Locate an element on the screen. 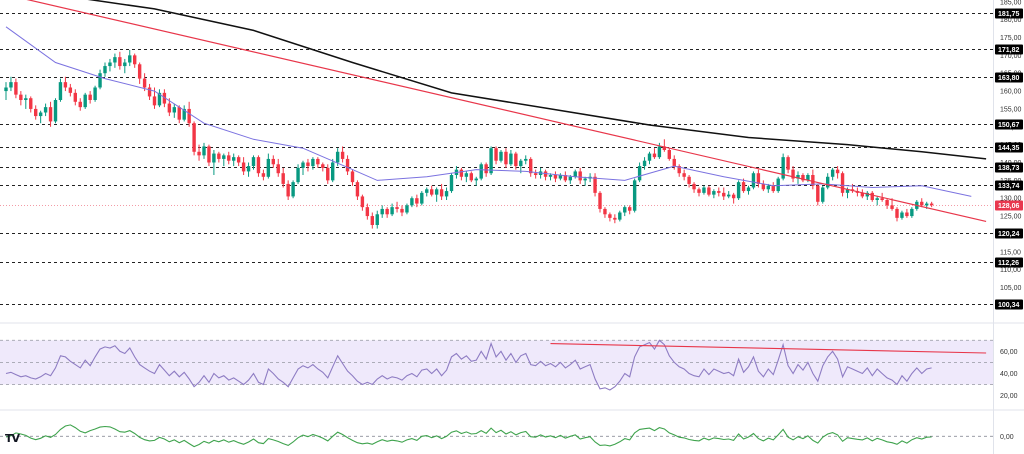 Image resolution: width=1024 pixels, height=454 pixels. rsi-tick-label: 40,00 is located at coordinates (1009, 374).